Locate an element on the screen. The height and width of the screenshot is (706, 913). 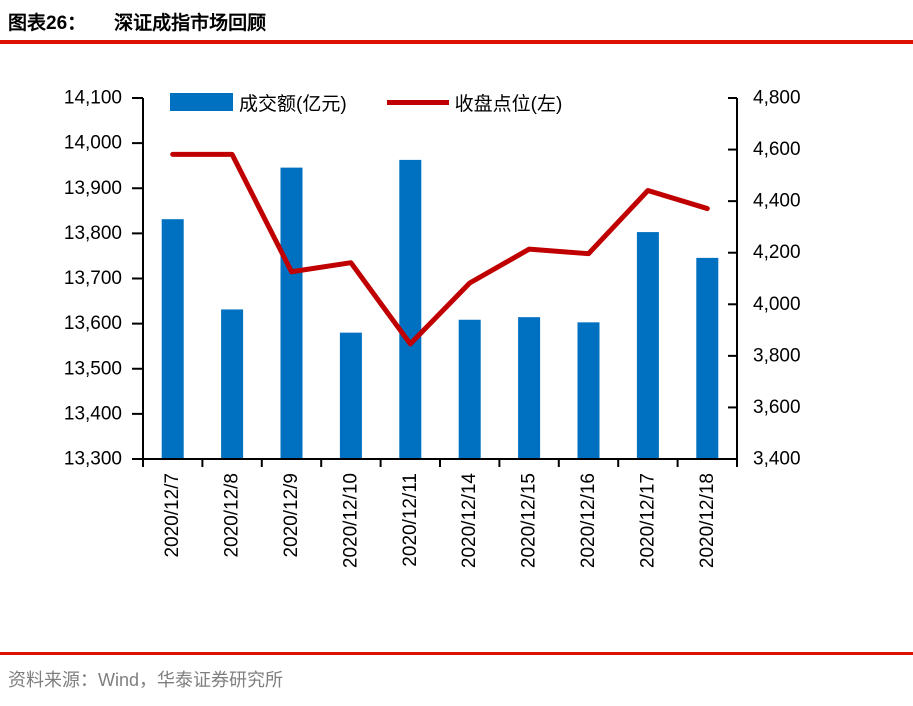
figure-title-text: 深证成指市场回顾 is located at coordinates (190, 23).